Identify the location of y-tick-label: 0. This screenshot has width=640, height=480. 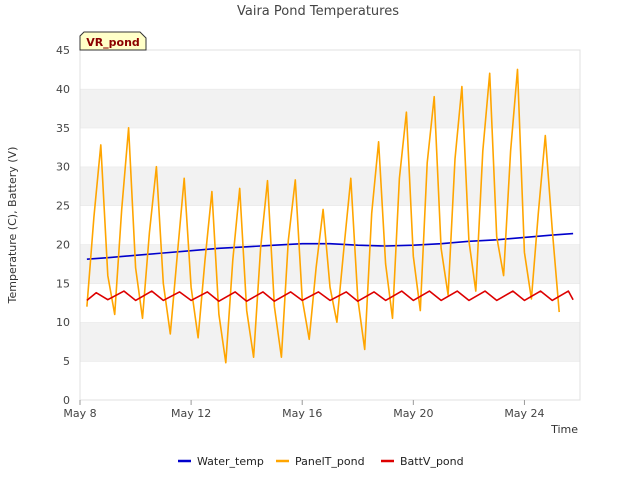
(66, 400).